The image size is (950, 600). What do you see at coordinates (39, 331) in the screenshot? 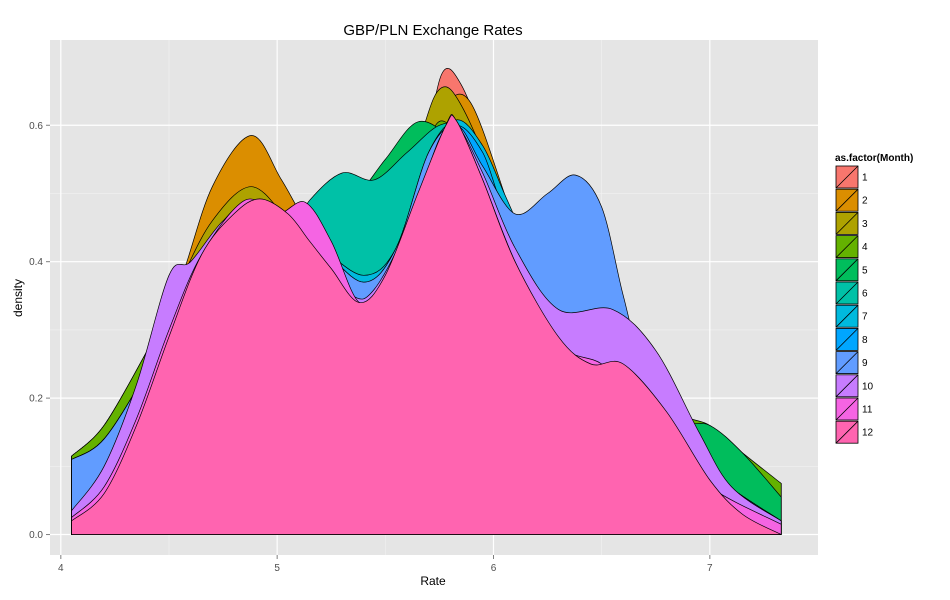
I see `y-axis-ticks: 0.0 0.2 0.4 0.6` at bounding box center [39, 331].